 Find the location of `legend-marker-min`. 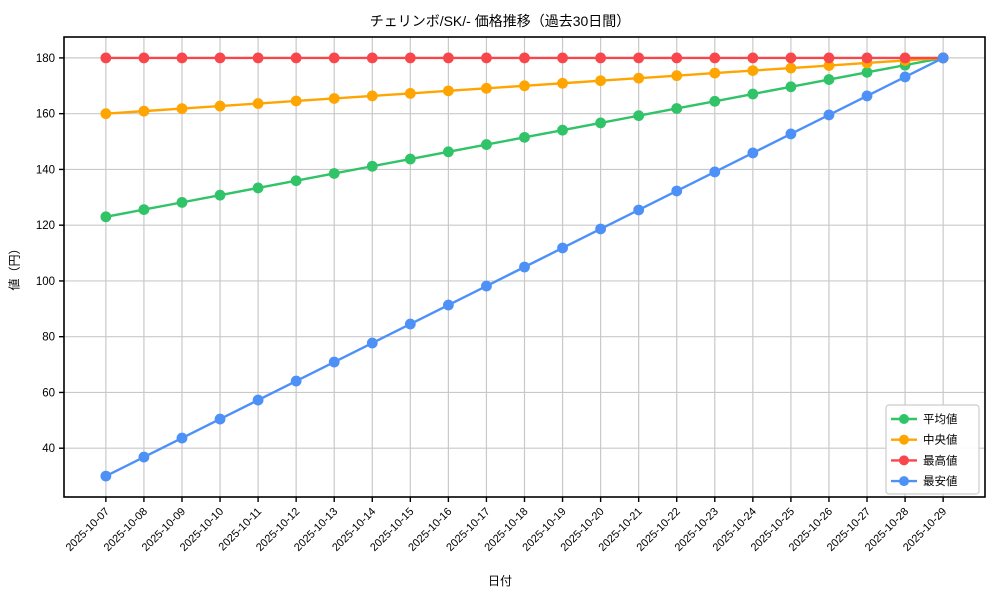

legend-marker-min is located at coordinates (904, 481).